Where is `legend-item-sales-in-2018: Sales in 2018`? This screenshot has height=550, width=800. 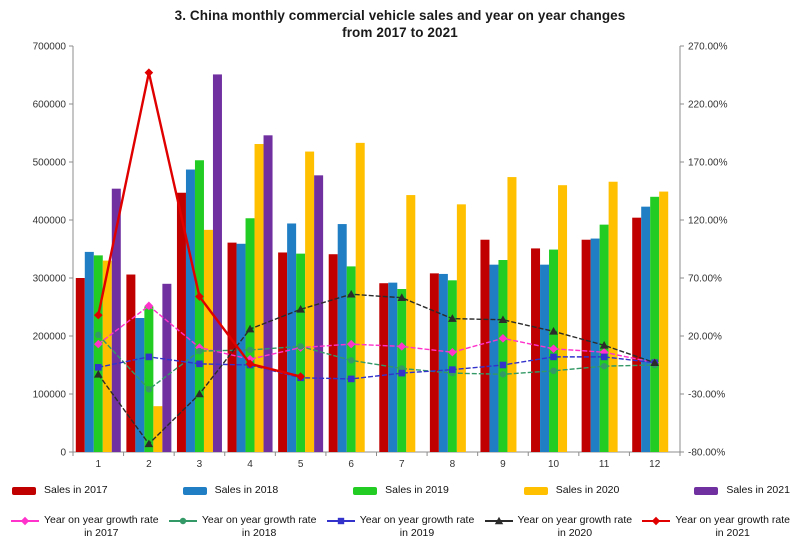
legend-item-sales-in-2018: Sales in 2018 is located at coordinates (230, 490).